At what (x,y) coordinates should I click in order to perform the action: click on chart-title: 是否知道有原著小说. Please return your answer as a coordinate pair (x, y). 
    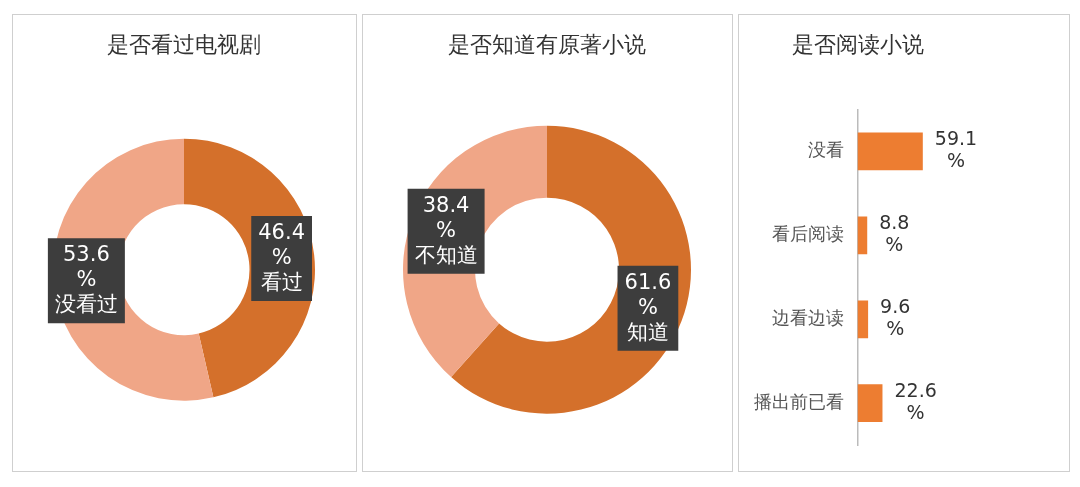
    Looking at the image, I should click on (547, 44).